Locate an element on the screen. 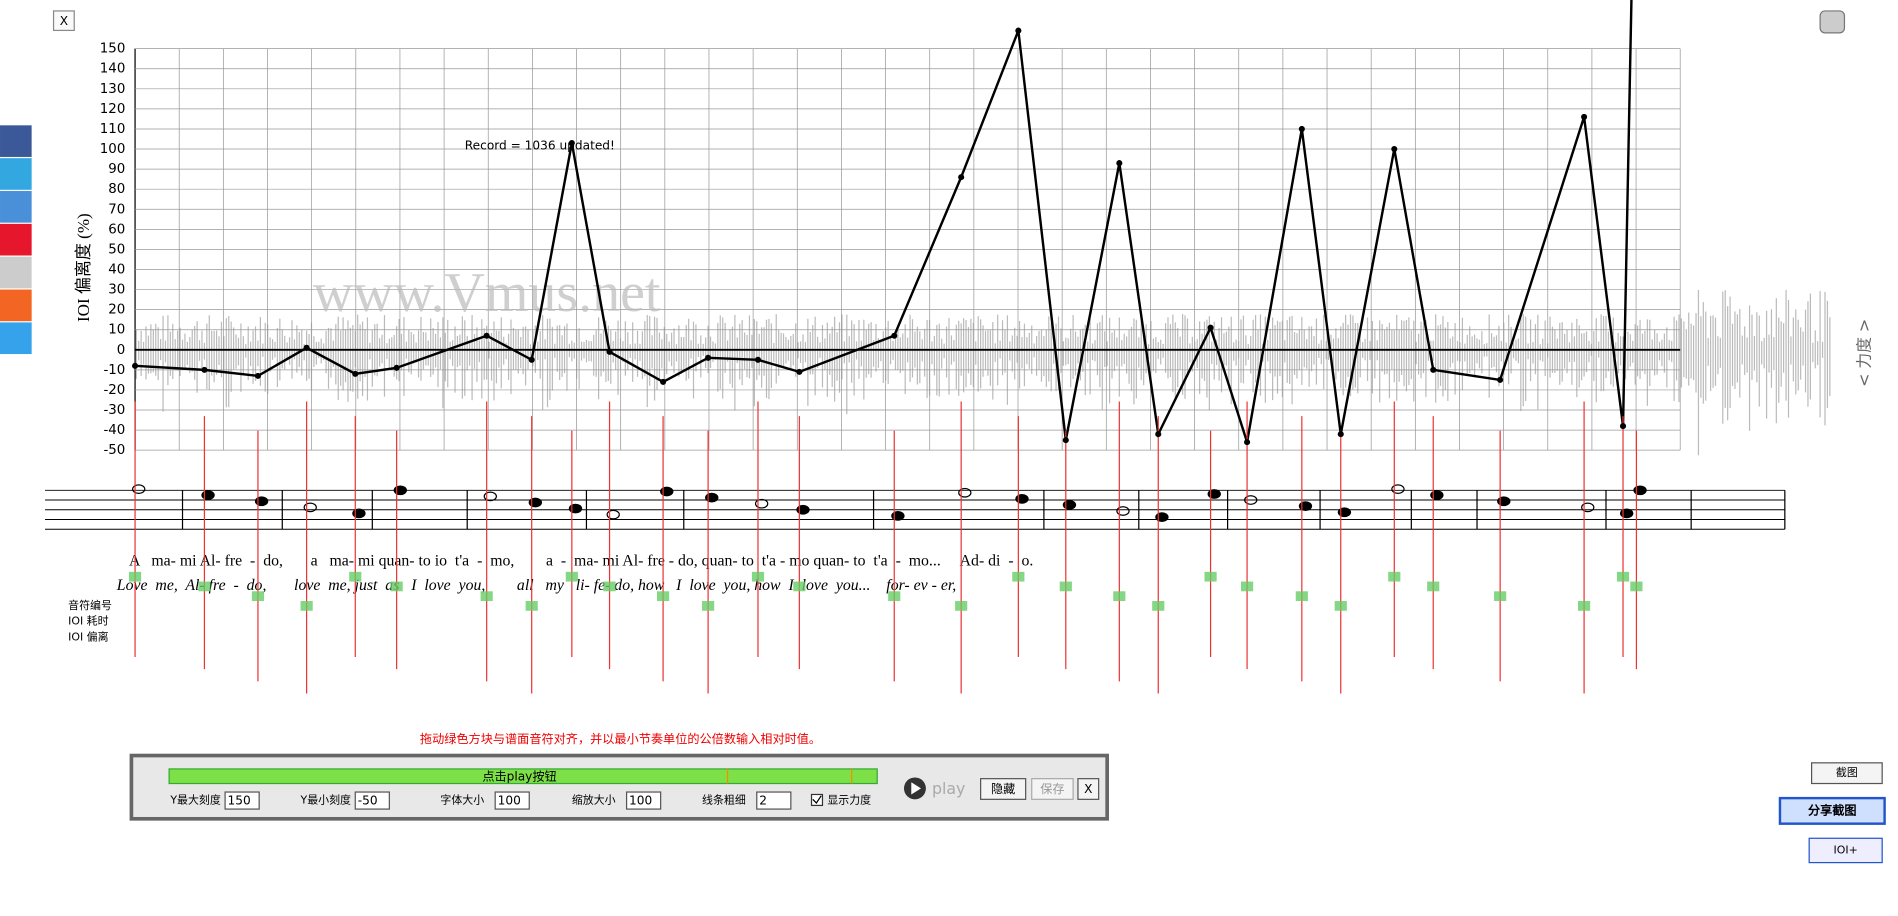 This screenshot has height=916, width=1898. y-tick-label: 120 is located at coordinates (113, 109).